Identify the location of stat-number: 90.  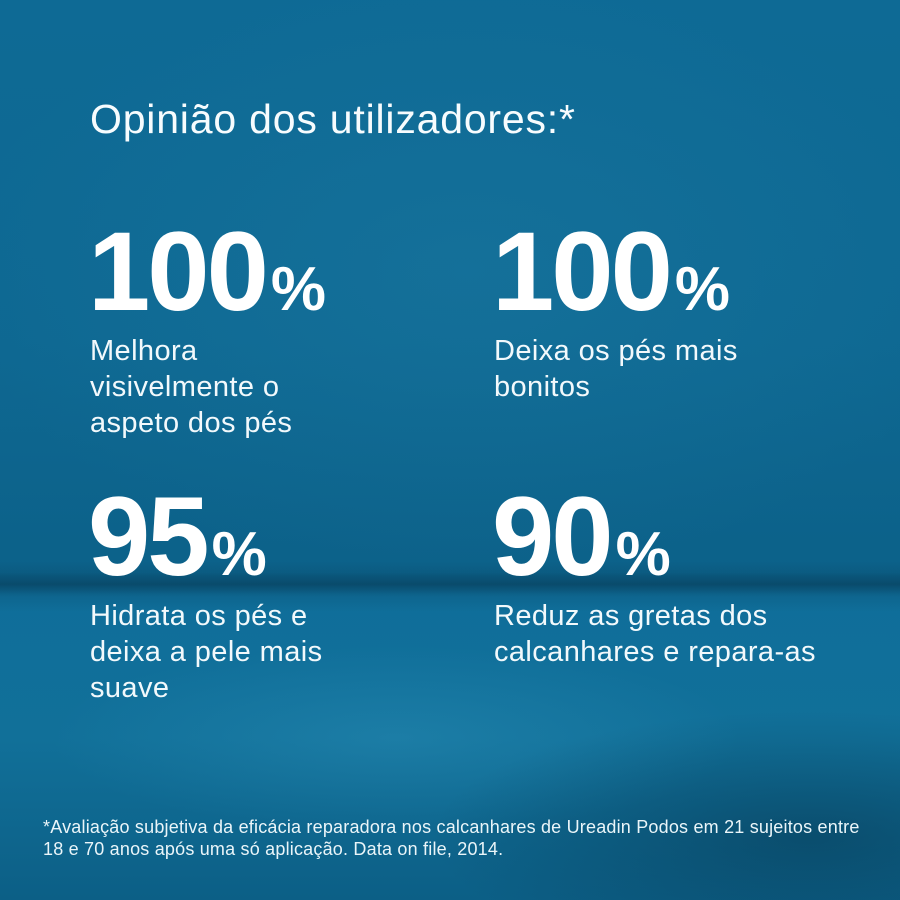
(553, 536).